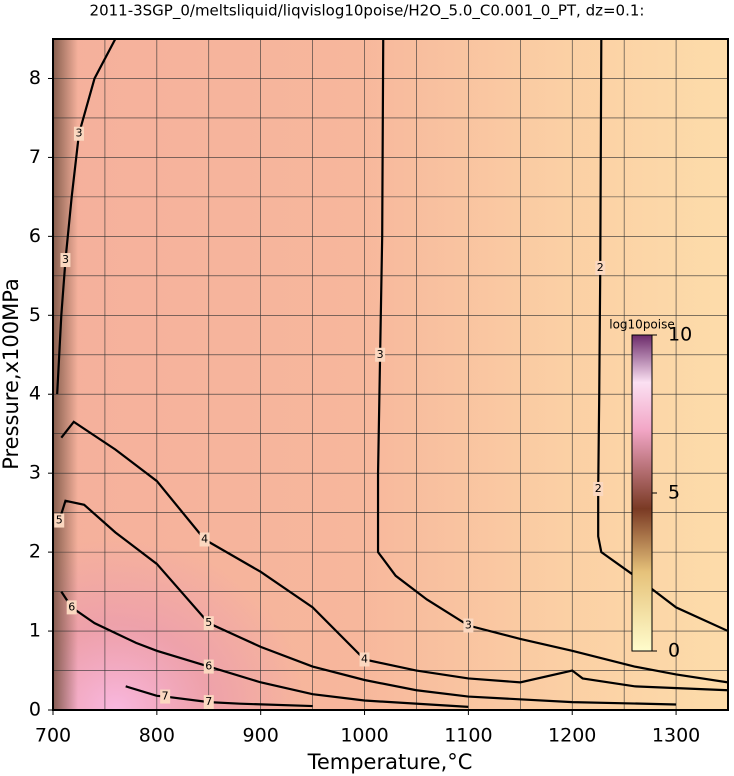  Describe the element at coordinates (35, 394) in the screenshot. I see `y-tick-label: 4` at that location.